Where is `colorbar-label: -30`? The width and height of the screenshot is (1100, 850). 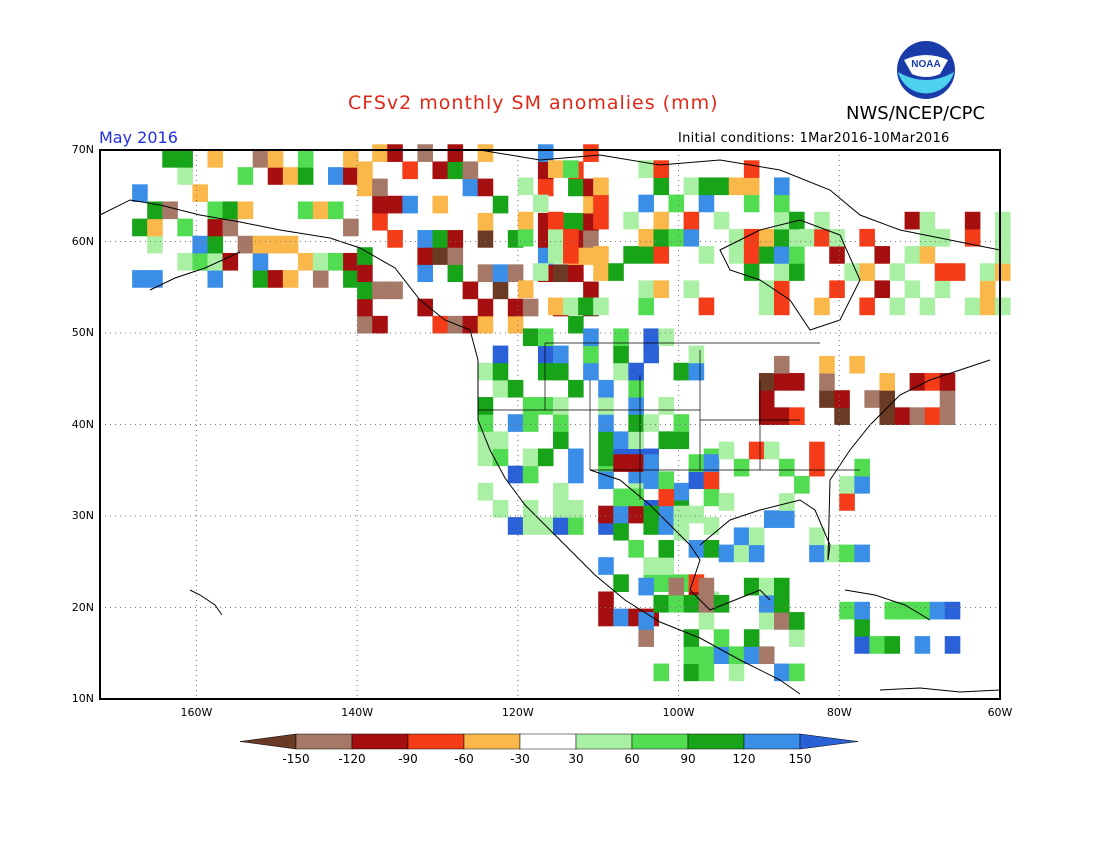
colorbar-label: -30 is located at coordinates (520, 759).